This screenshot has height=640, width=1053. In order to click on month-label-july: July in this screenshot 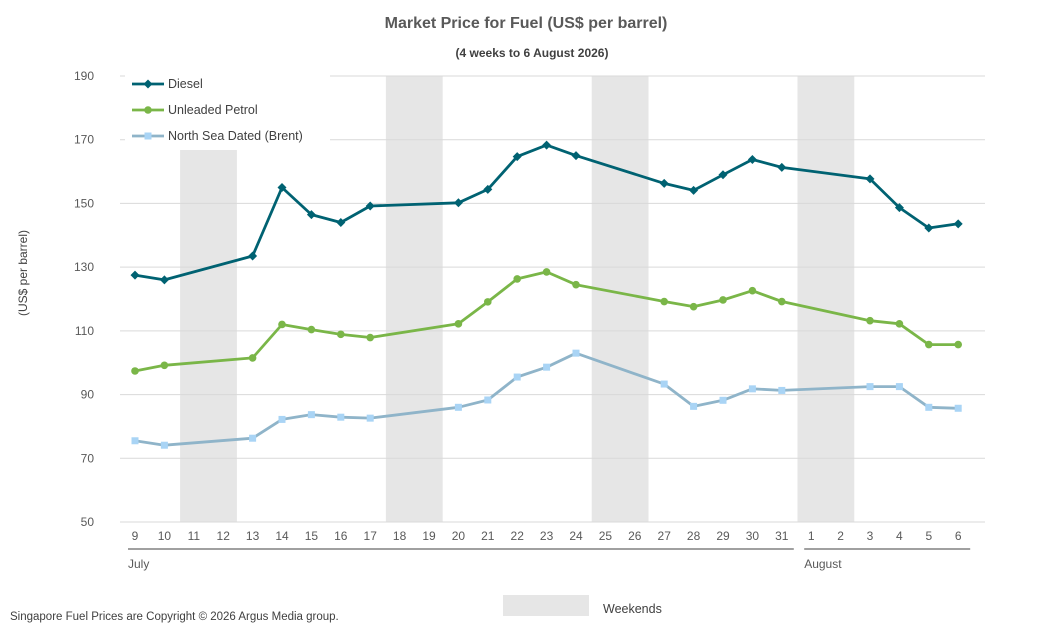, I will do `click(138, 564)`.